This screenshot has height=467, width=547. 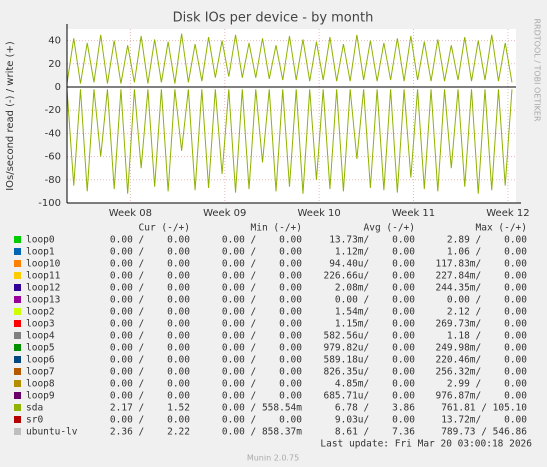 I want to click on legend-stat: 582.56u/ 0.00, so click(x=369, y=336).